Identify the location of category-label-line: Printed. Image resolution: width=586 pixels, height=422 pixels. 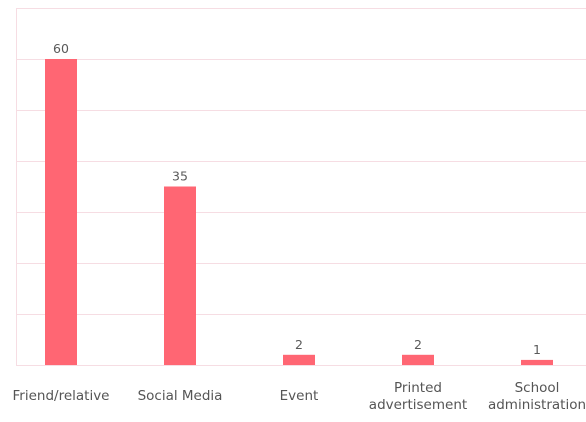
(418, 388).